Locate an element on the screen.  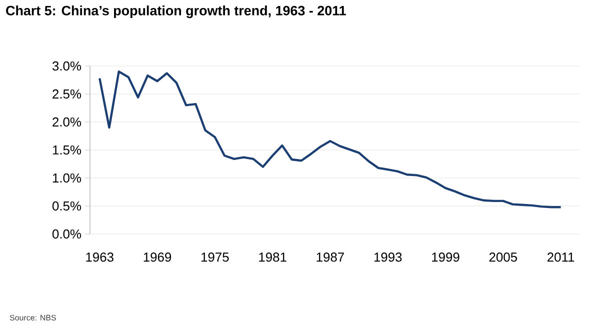
x-tick-label: 1981 is located at coordinates (272, 257).